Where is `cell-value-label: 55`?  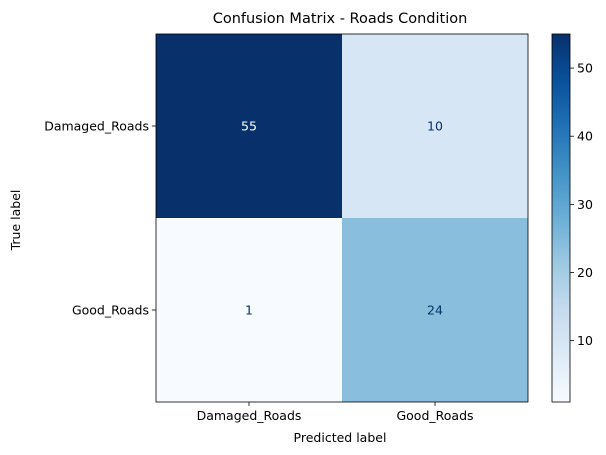
cell-value-label: 55 is located at coordinates (249, 126).